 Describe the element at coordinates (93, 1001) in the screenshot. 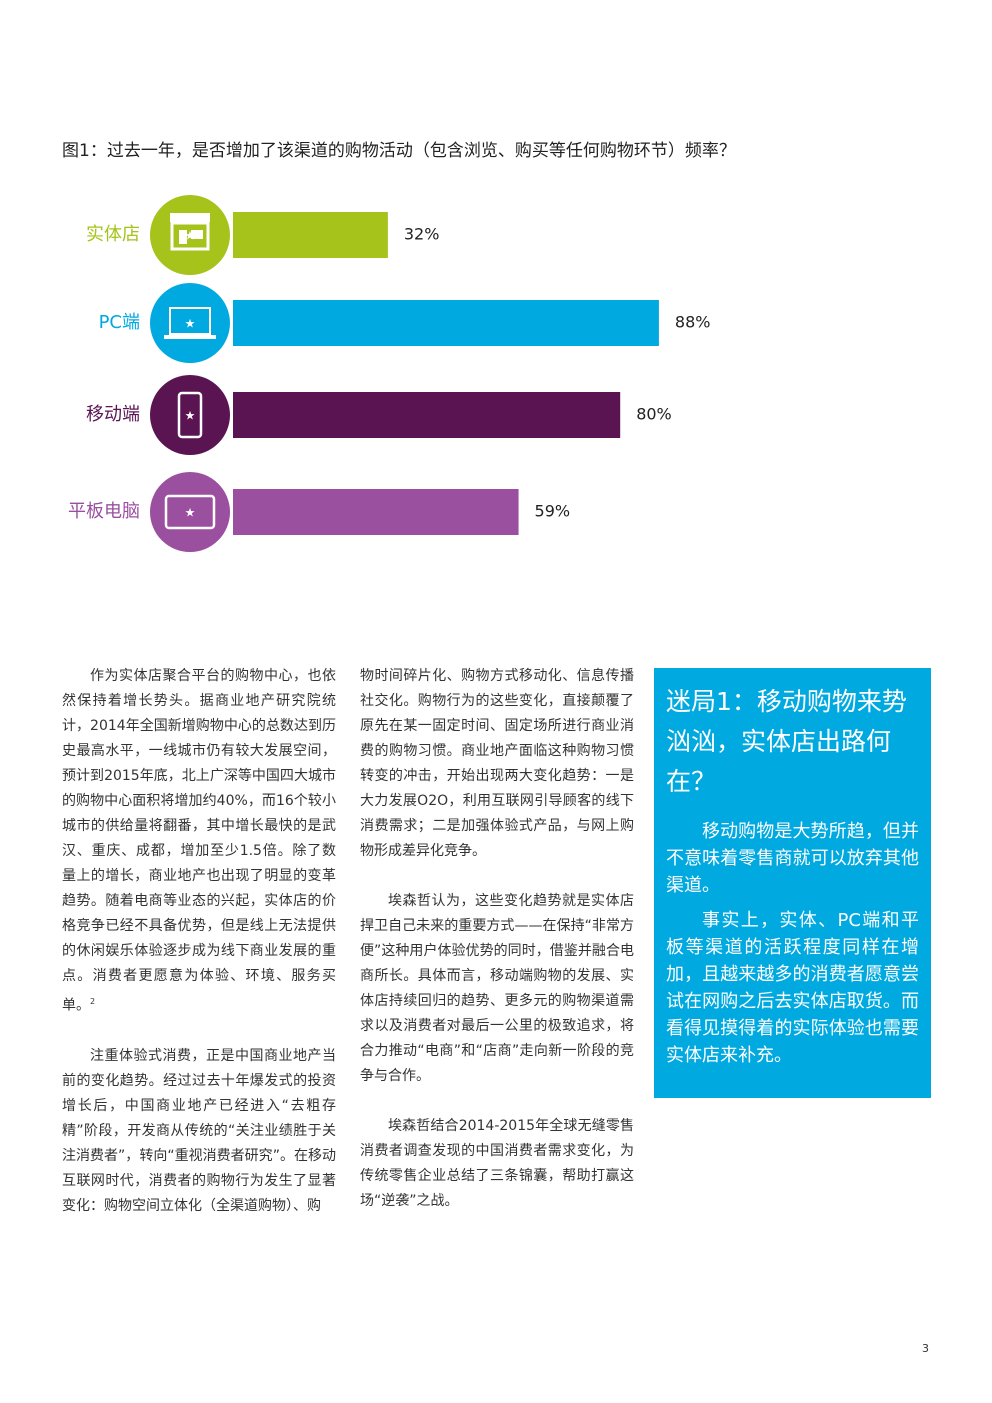

I see `footnote-ref: 2` at that location.